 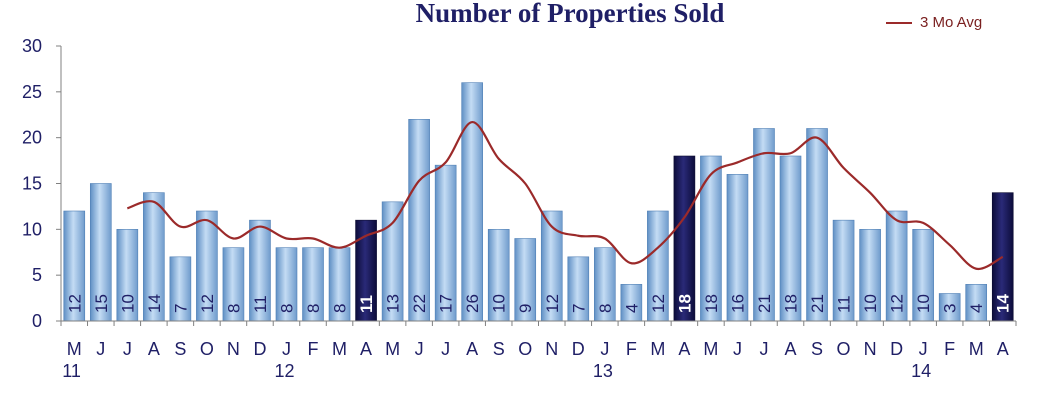 I want to click on y-tick-label: 15, so click(x=32, y=184).